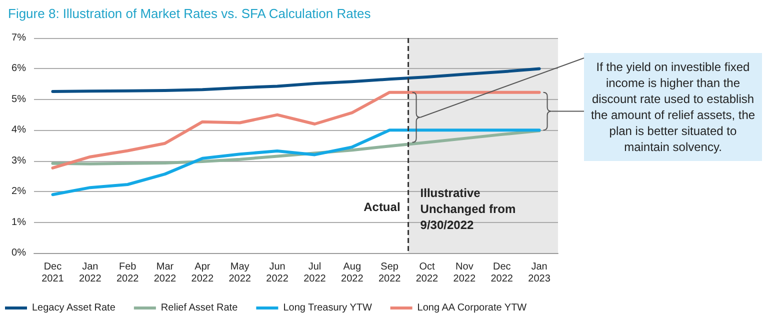 The width and height of the screenshot is (764, 320). Describe the element at coordinates (19, 192) in the screenshot. I see `y-tick-label: 2%` at that location.